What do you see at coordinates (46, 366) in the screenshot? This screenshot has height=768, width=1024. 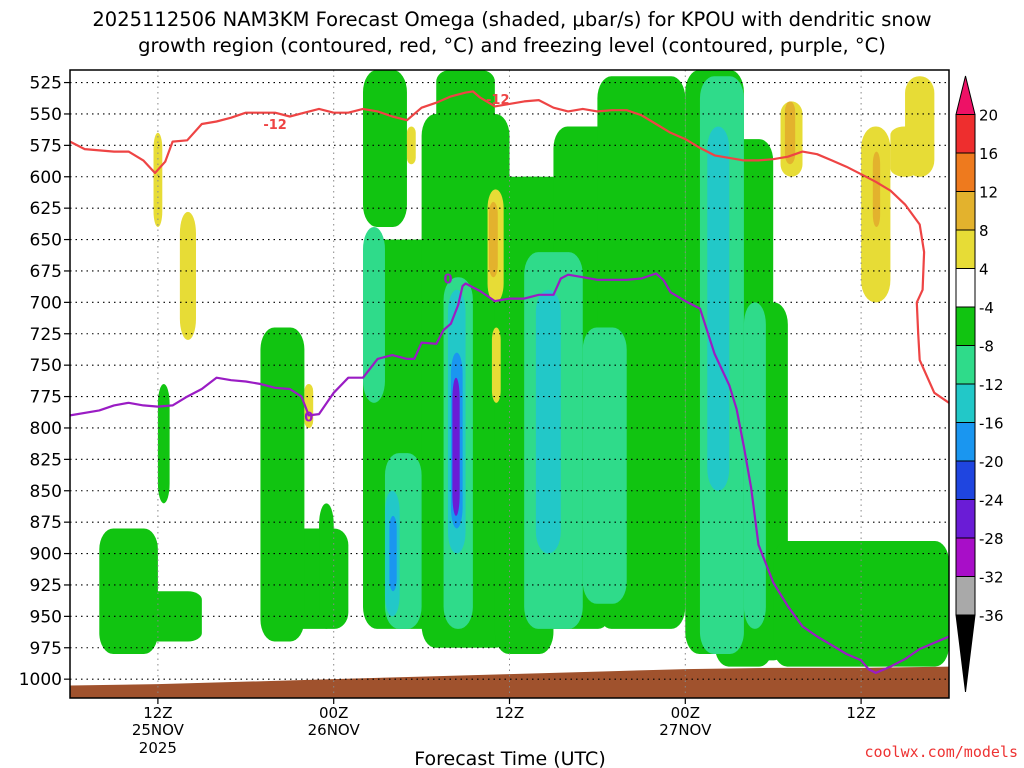 I see `y-tick-label-750: 750` at bounding box center [46, 366].